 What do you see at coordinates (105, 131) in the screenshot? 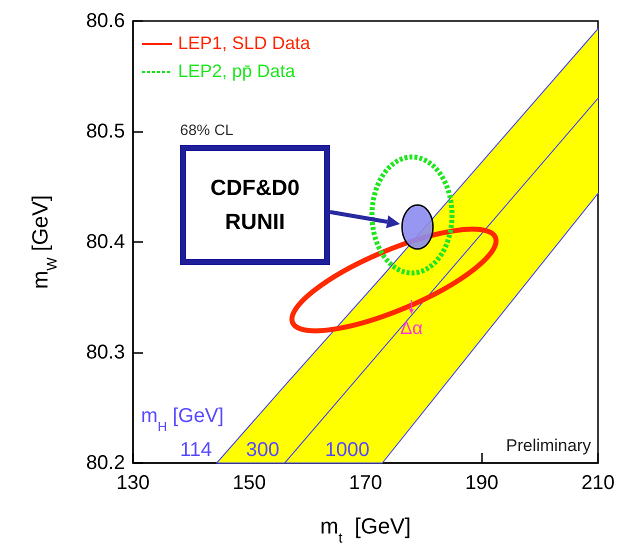
I see `y-tick-label: 80.5` at bounding box center [105, 131].